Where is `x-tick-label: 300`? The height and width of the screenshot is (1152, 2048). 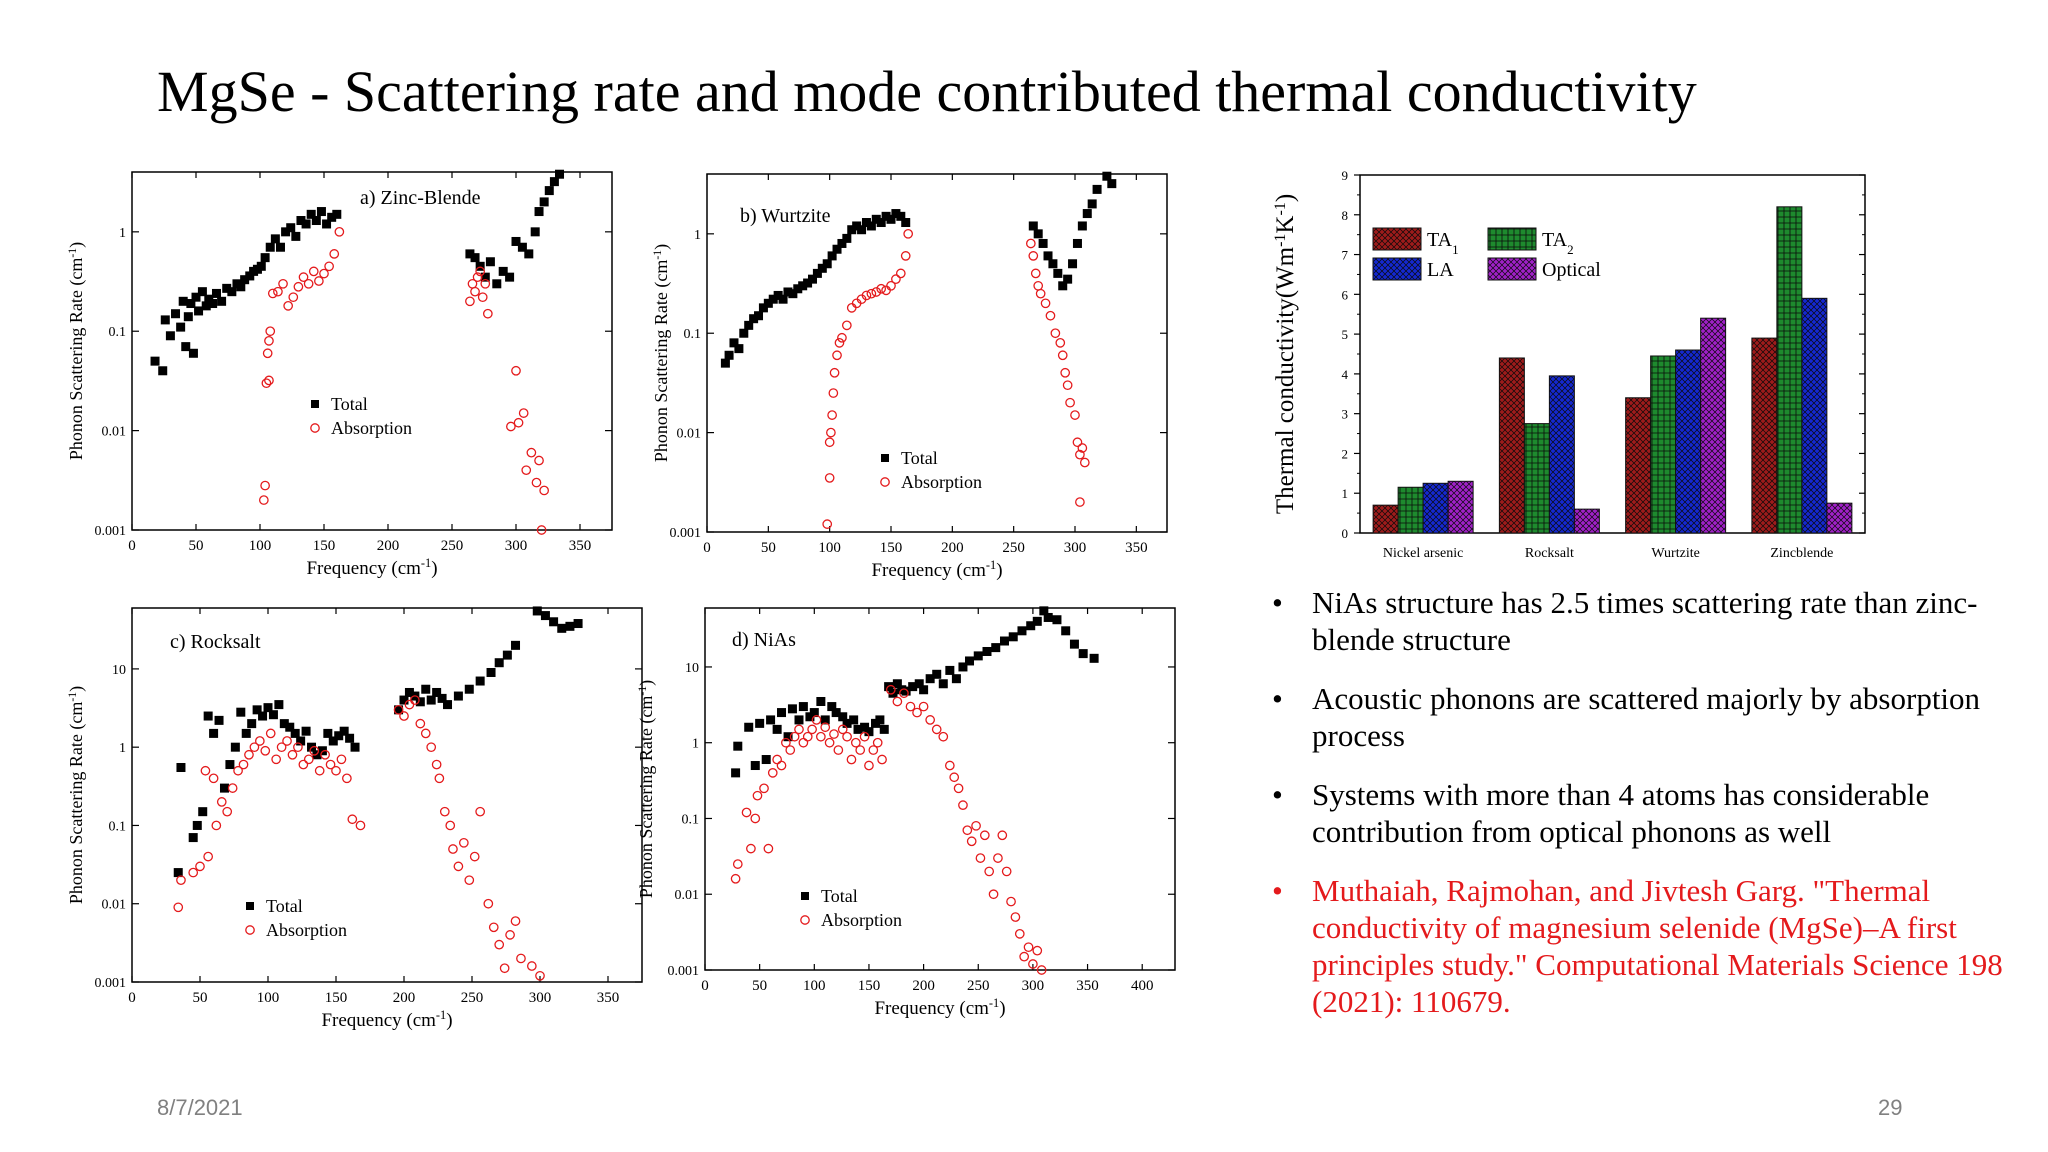
x-tick-label: 300 is located at coordinates (516, 546).